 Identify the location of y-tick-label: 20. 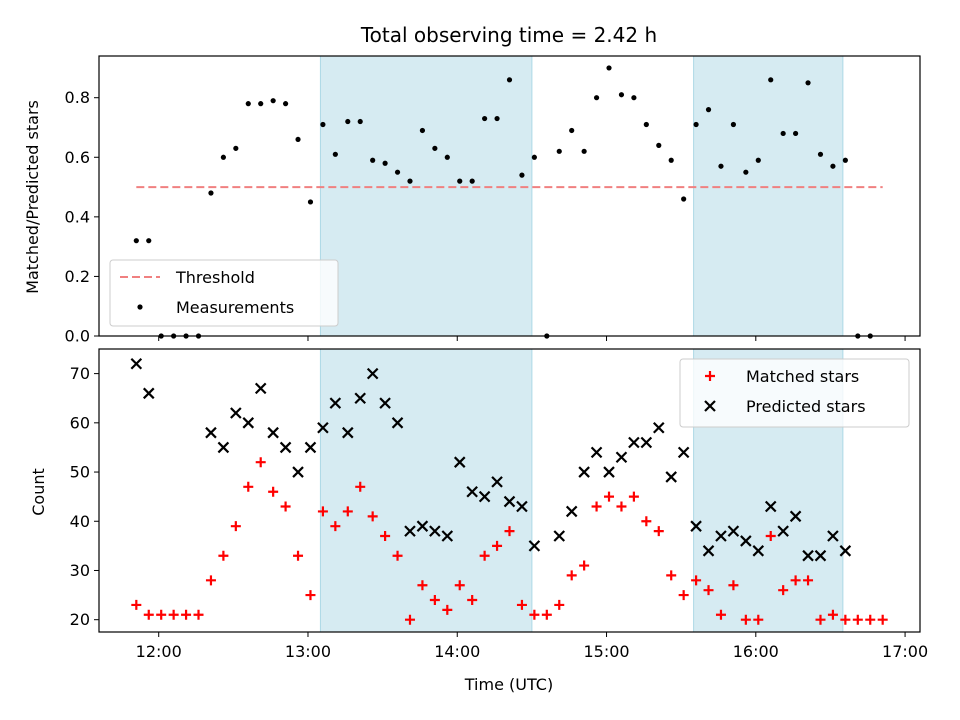
(80, 619).